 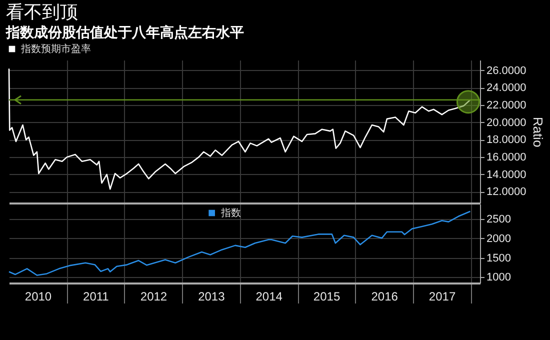 What do you see at coordinates (55, 49) in the screenshot?
I see `legend-label: 指数预期市盈率` at bounding box center [55, 49].